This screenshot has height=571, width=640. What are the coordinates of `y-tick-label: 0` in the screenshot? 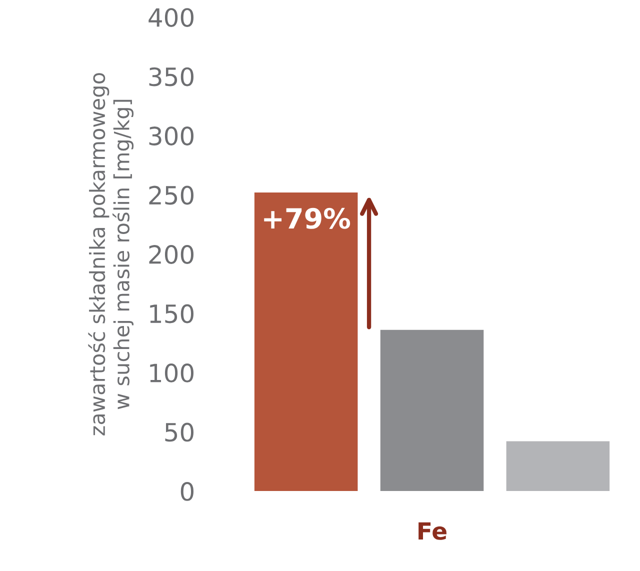 It's located at (187, 491).